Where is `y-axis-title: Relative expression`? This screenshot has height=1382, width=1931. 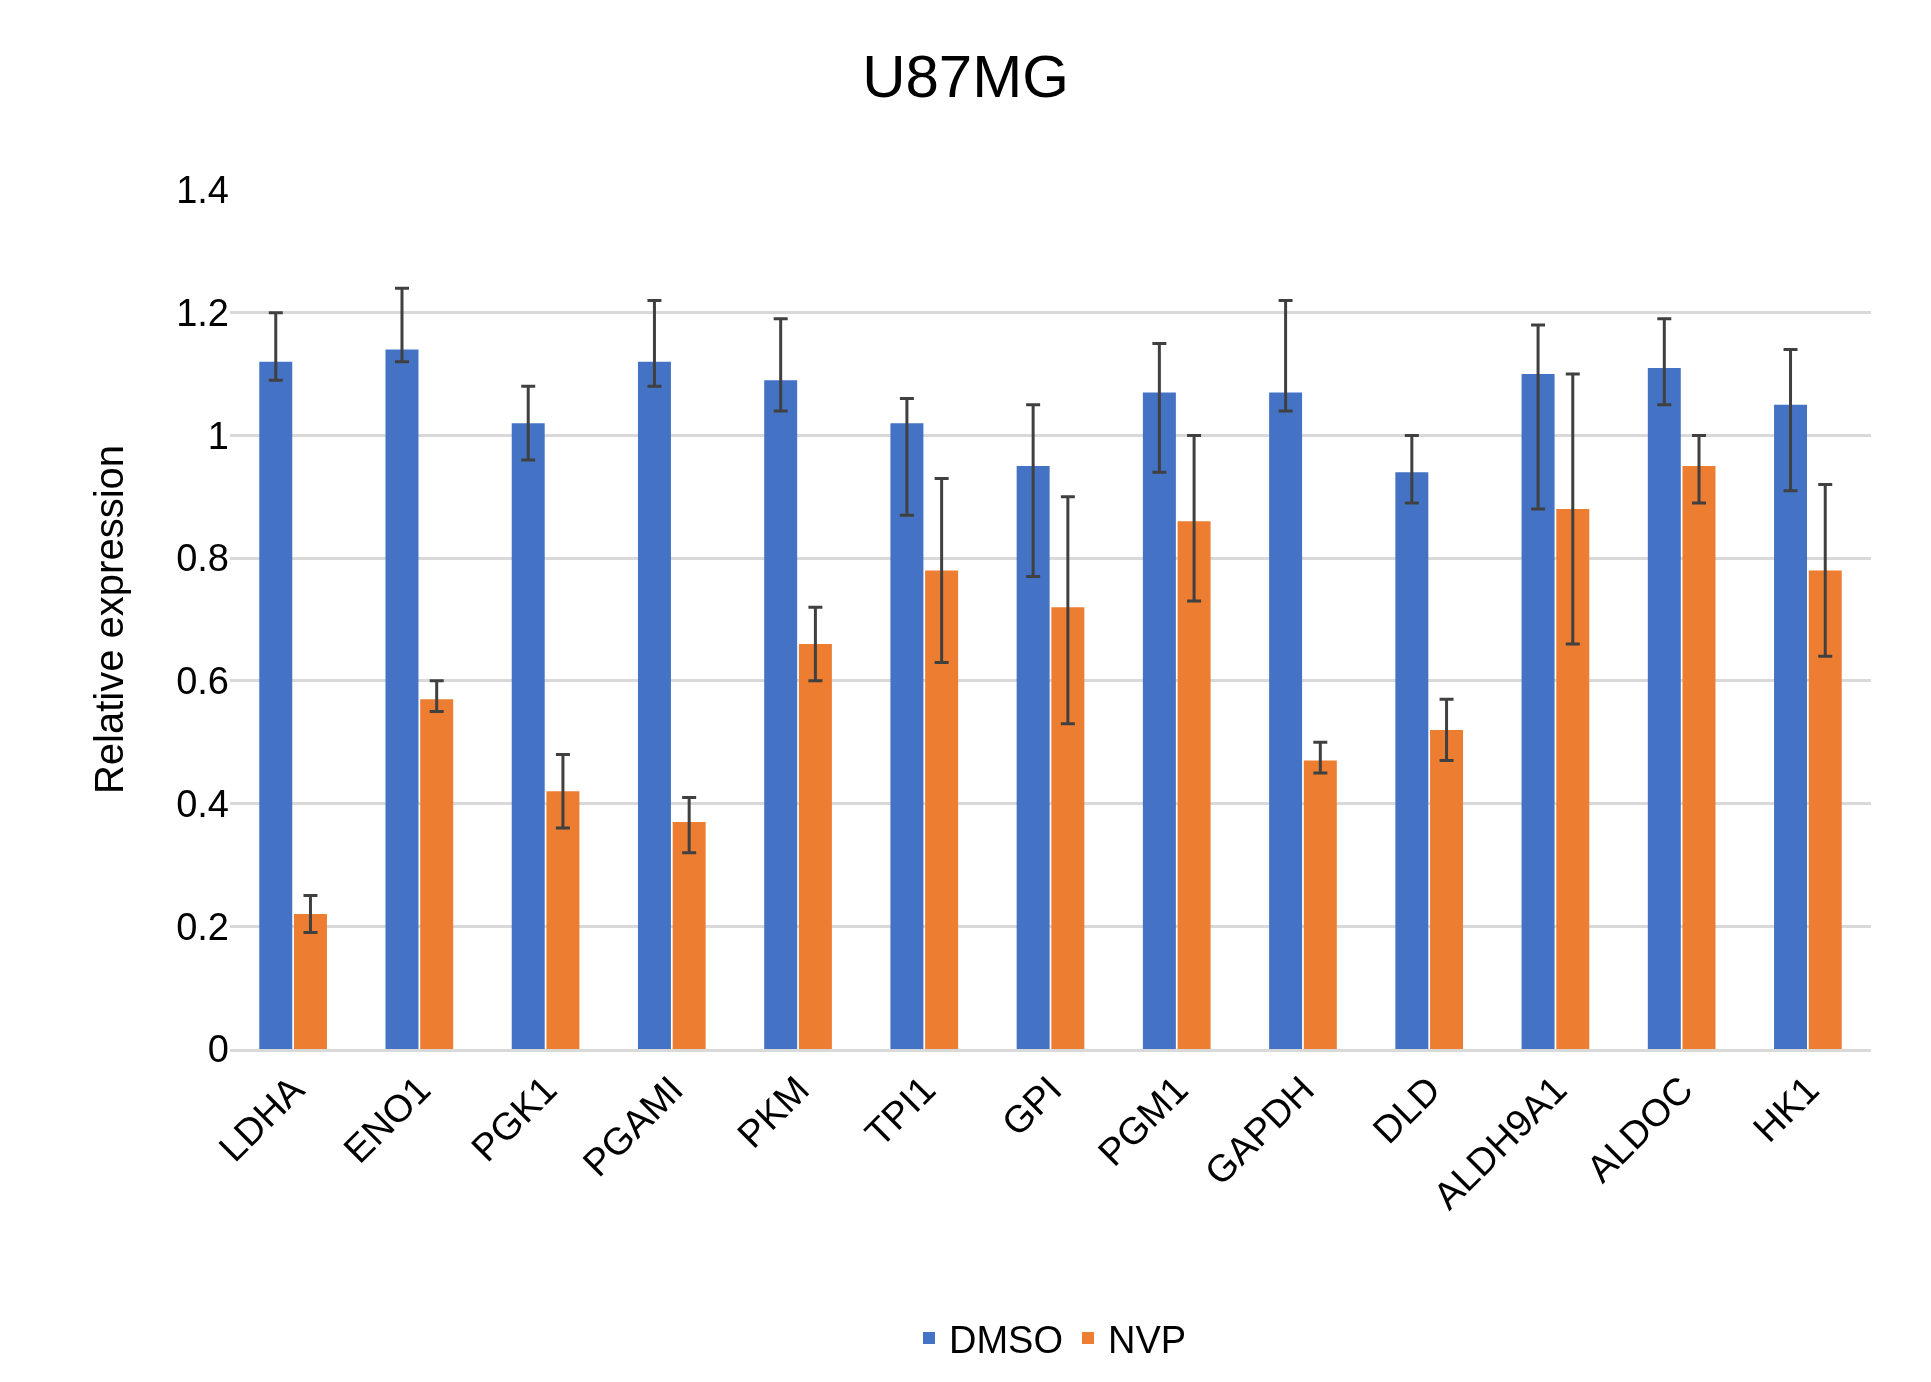 y-axis-title: Relative expression is located at coordinates (108, 619).